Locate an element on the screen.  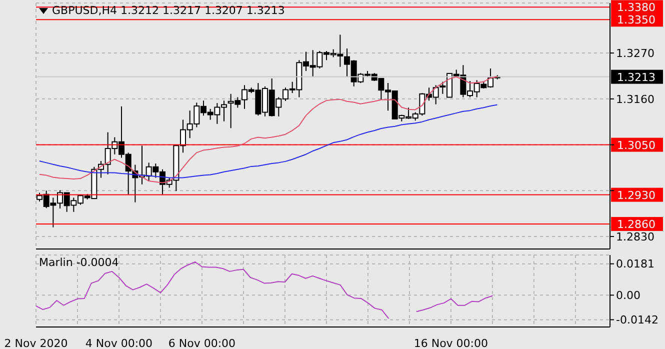
ref-line-label: 1.3380 is located at coordinates (636, 7).